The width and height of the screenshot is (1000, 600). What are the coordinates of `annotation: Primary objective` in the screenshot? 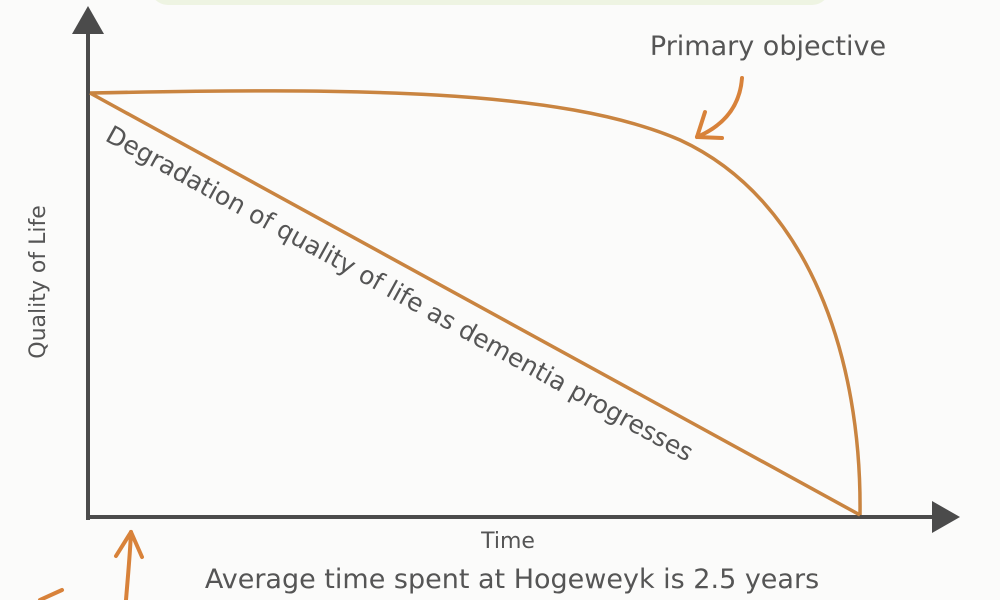 It's located at (768, 46).